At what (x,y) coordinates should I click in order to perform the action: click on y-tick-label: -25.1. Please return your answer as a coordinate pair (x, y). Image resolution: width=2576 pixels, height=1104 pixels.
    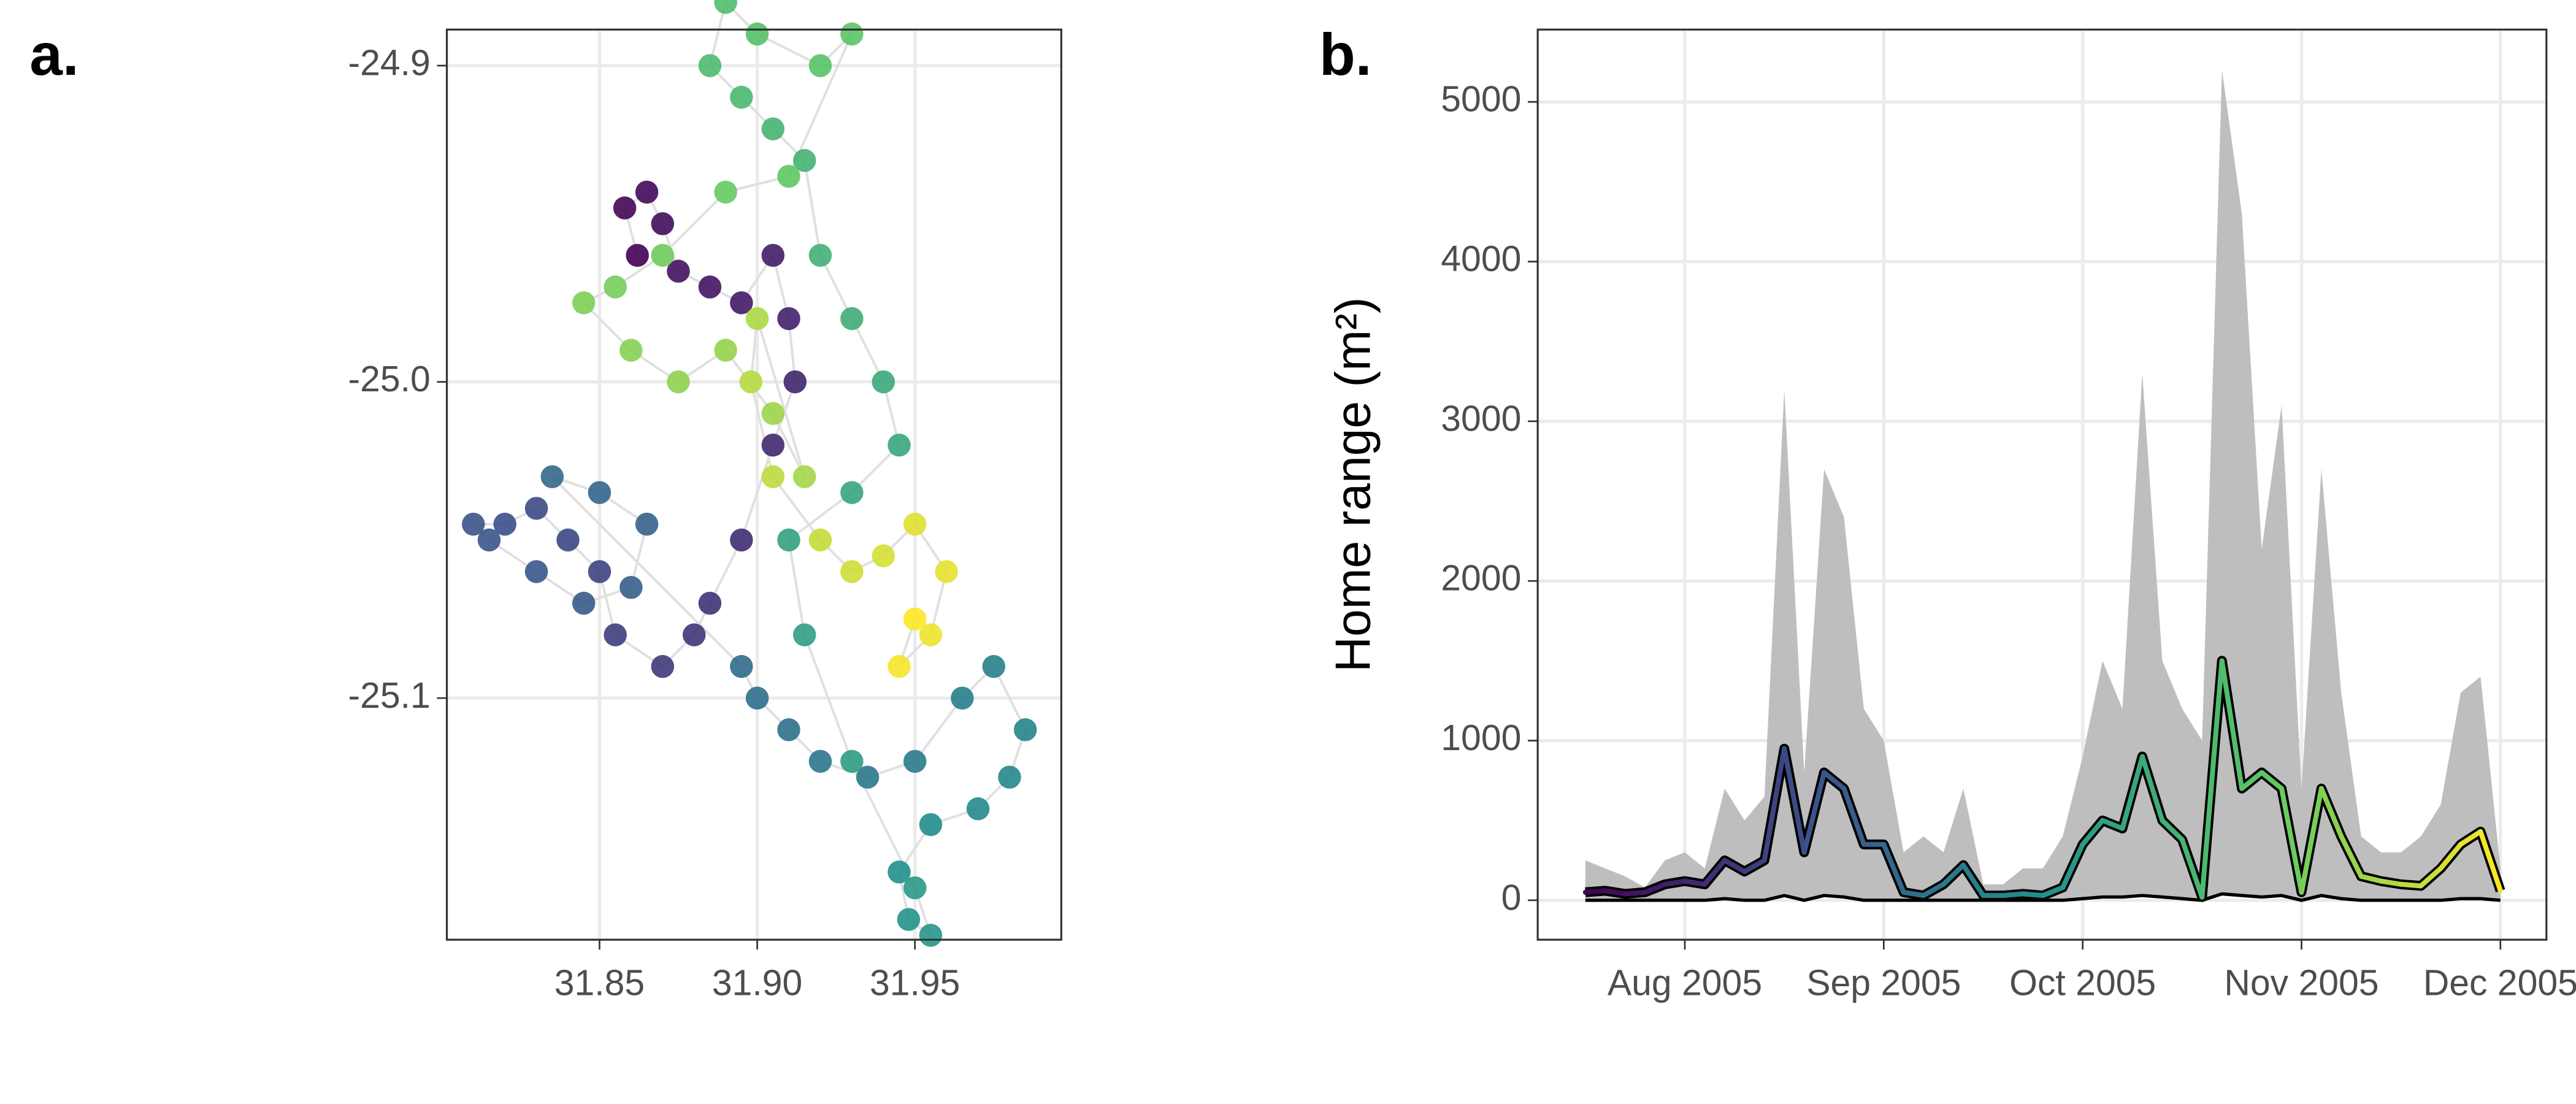
    Looking at the image, I should click on (389, 696).